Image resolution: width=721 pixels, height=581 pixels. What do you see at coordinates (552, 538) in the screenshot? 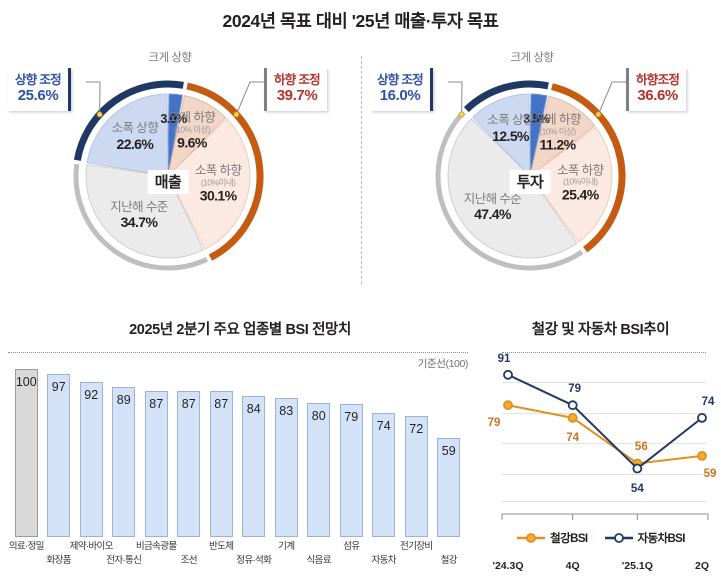
I see `legend-item-steel: 철강BSI` at bounding box center [552, 538].